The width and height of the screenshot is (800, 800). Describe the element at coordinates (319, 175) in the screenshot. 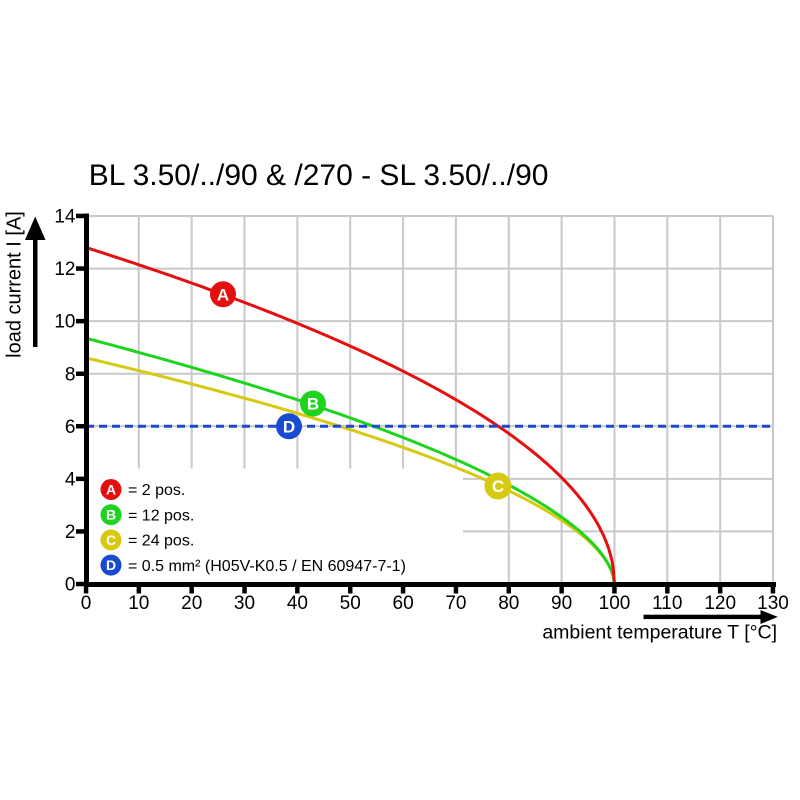

I see `svg-text:BL 3.50/../90 & /270 - SL 3.50: BL 3.50/../90 & /270 - SL 3.50/../90` at that location.